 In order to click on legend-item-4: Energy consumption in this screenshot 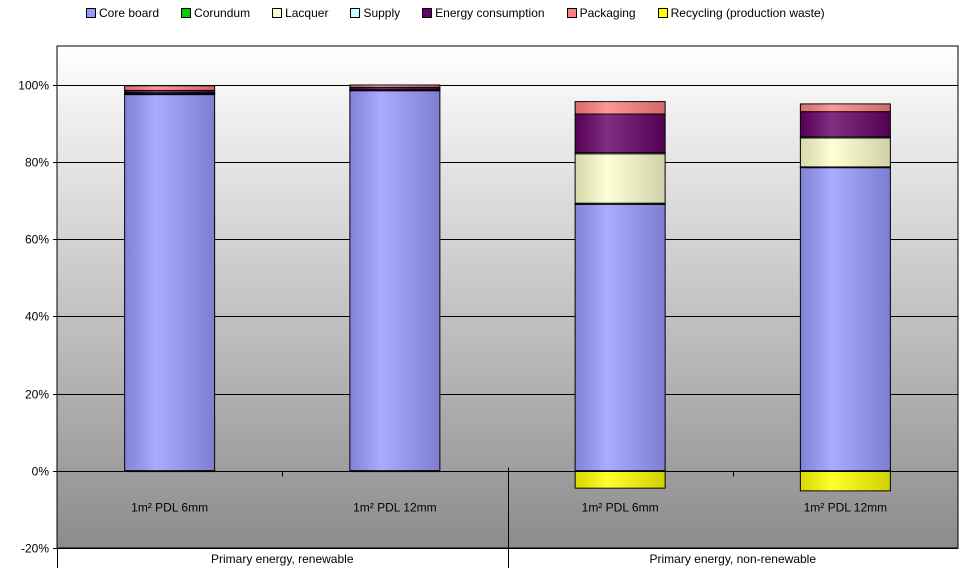, I will do `click(483, 13)`.